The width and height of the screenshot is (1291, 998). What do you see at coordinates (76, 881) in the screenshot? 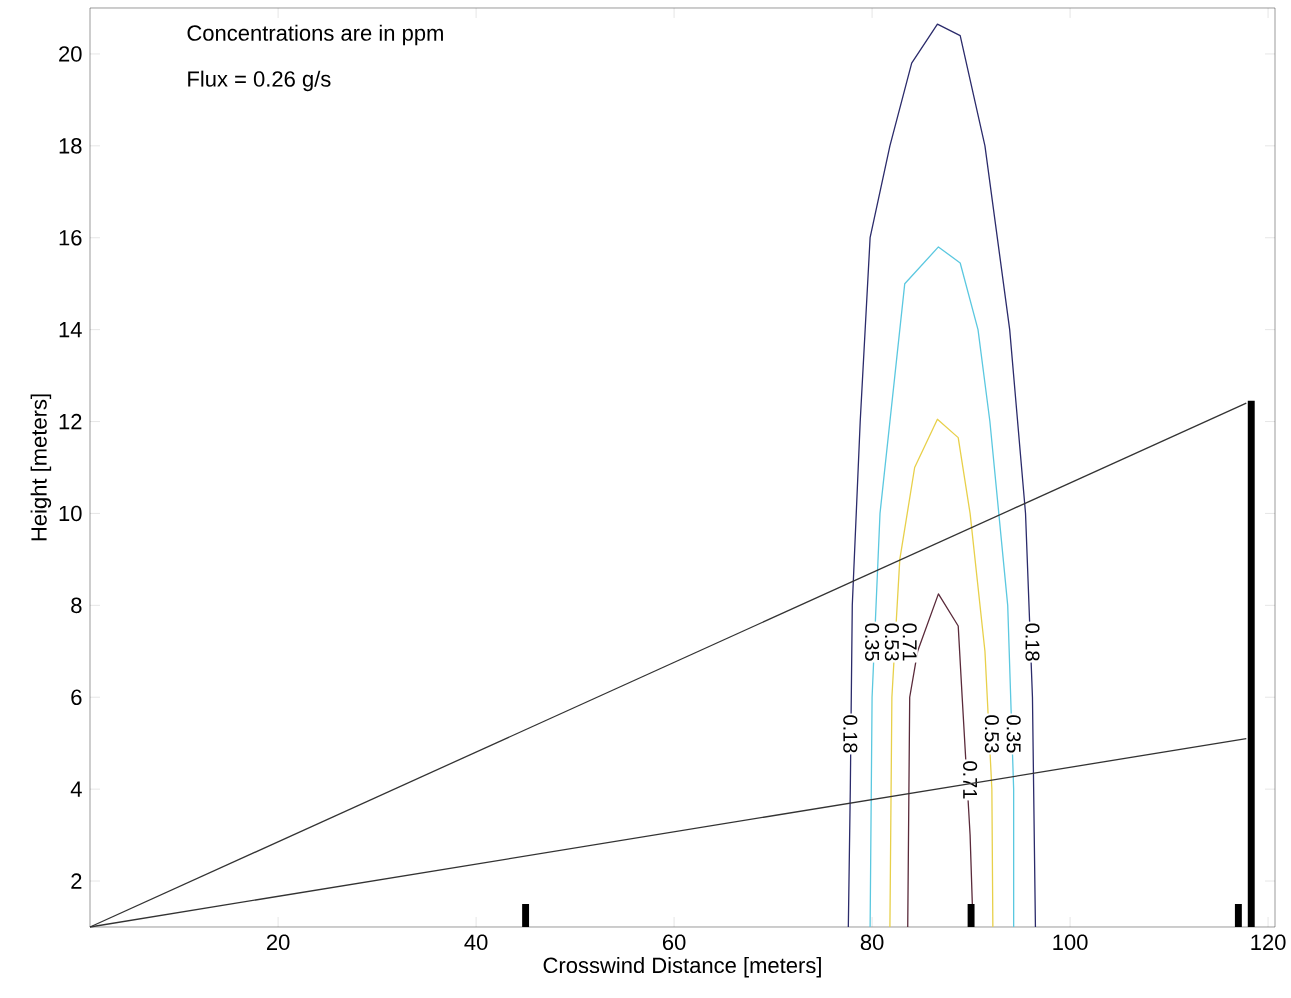
I see `y-tick-label: 2` at bounding box center [76, 881].